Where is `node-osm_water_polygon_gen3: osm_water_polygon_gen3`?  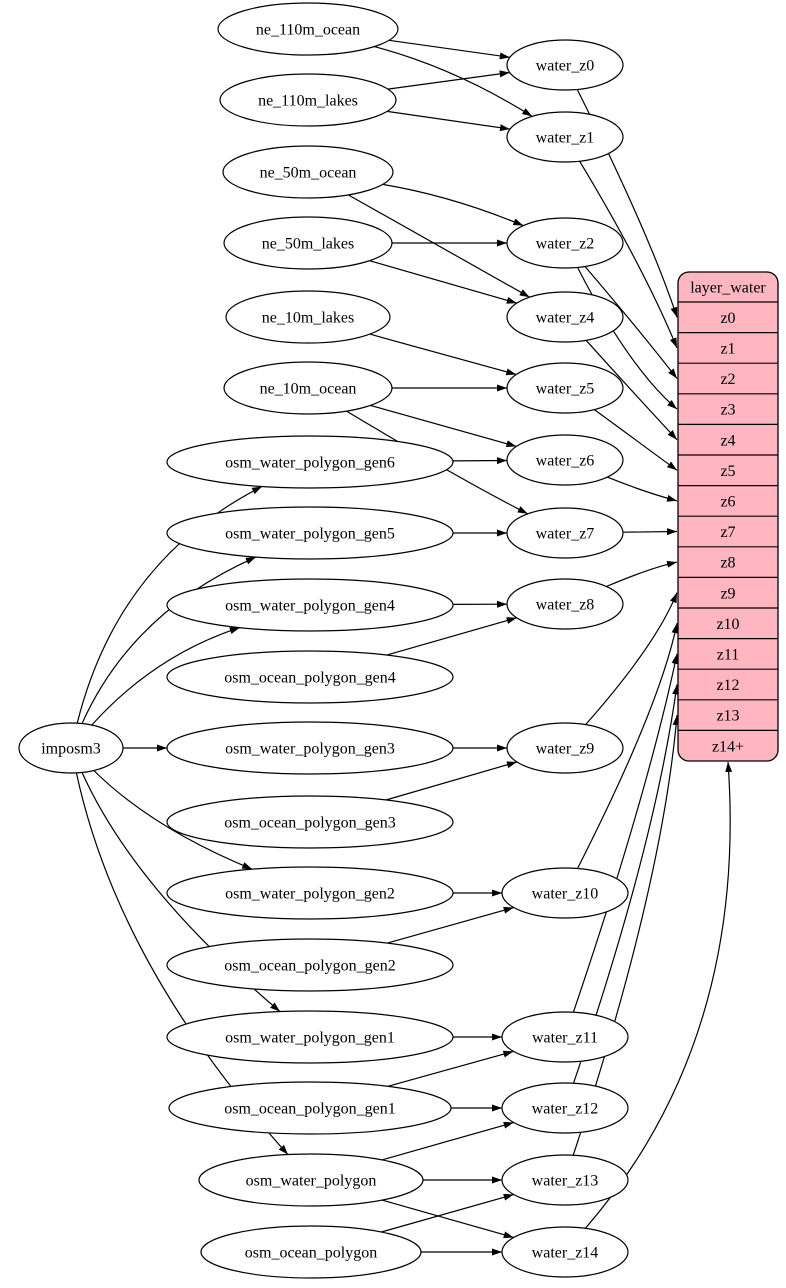
node-osm_water_polygon_gen3: osm_water_polygon_gen3 is located at coordinates (310, 748).